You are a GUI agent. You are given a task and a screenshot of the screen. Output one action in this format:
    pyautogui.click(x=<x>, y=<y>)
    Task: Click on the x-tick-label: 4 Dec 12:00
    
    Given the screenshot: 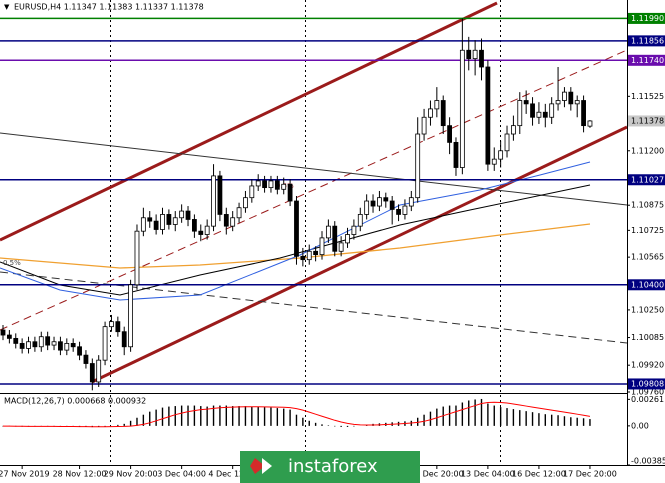 What is the action you would take?
    pyautogui.click(x=232, y=474)
    